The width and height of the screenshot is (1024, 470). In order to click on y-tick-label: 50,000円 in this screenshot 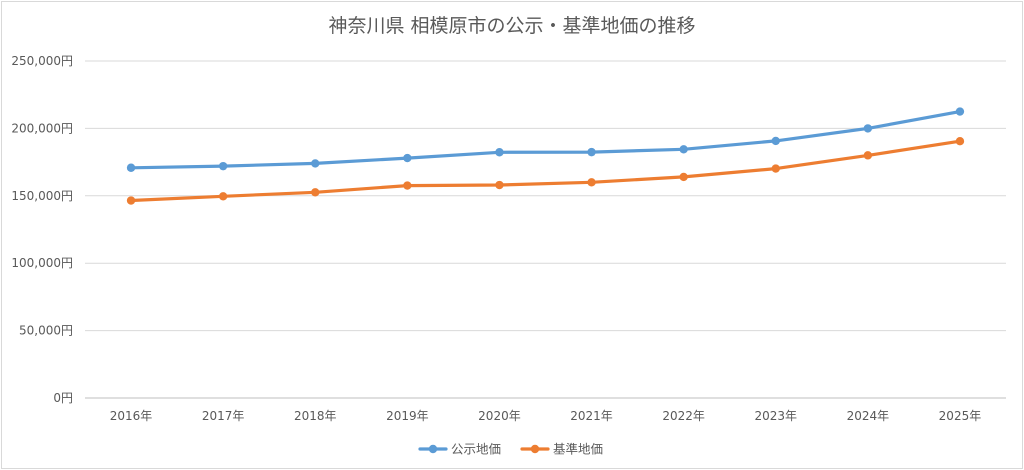, I will do `click(46, 331)`.